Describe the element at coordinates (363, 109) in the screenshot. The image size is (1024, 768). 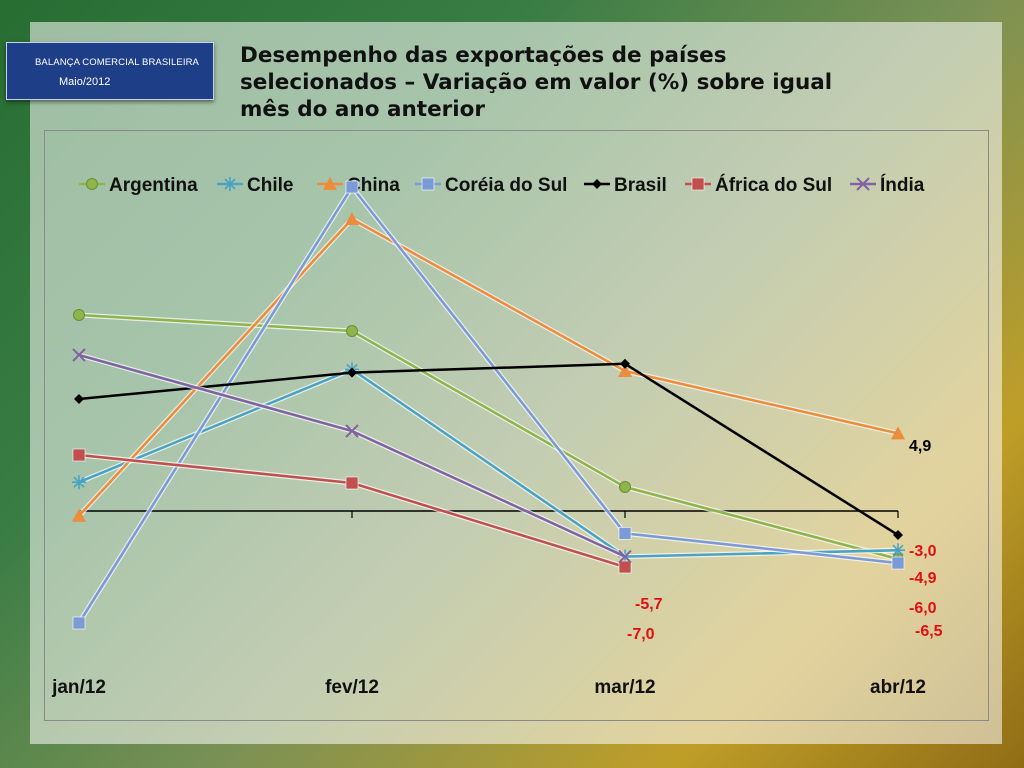
I see `title-line-3: mês do ano anterior` at that location.